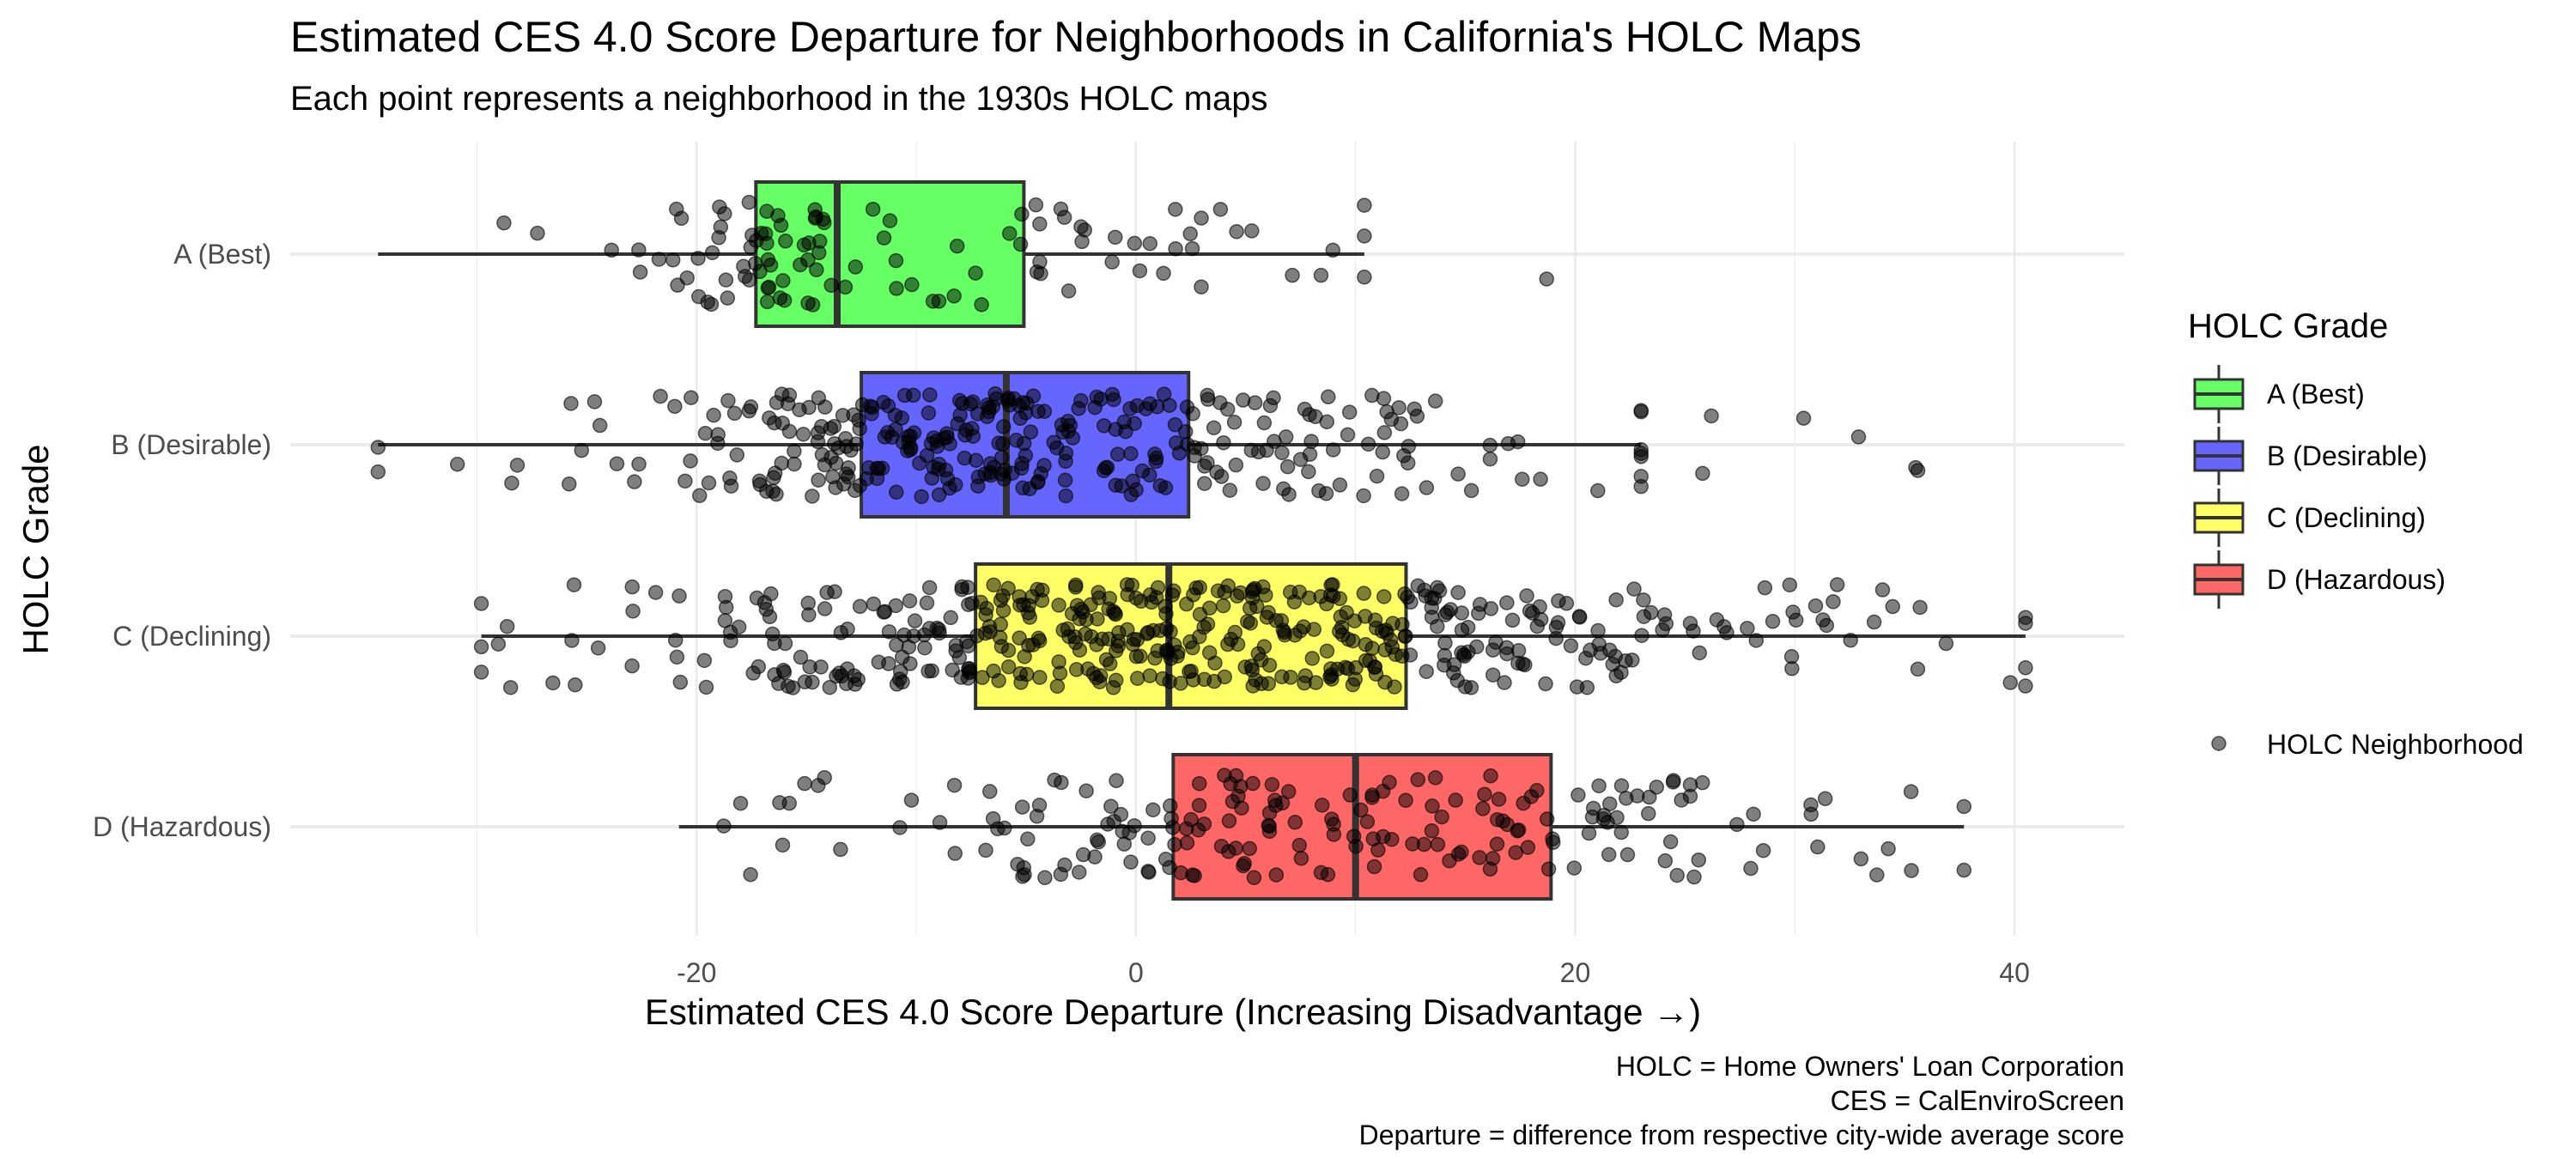 This screenshot has height=1159, width=2576. What do you see at coordinates (191, 636) in the screenshot?
I see `y-tick-label: C (Declining)` at bounding box center [191, 636].